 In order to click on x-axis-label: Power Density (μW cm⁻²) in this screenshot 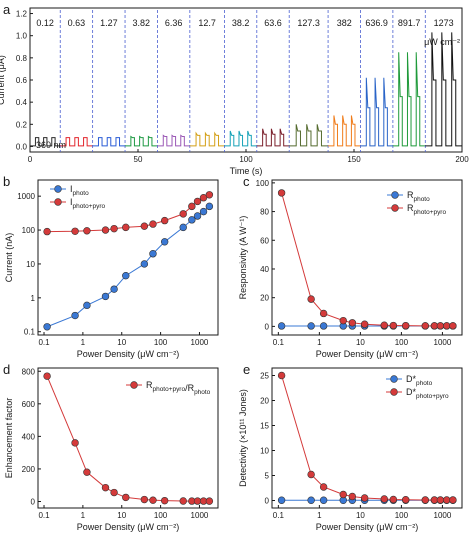, I will do `click(128, 527)`.